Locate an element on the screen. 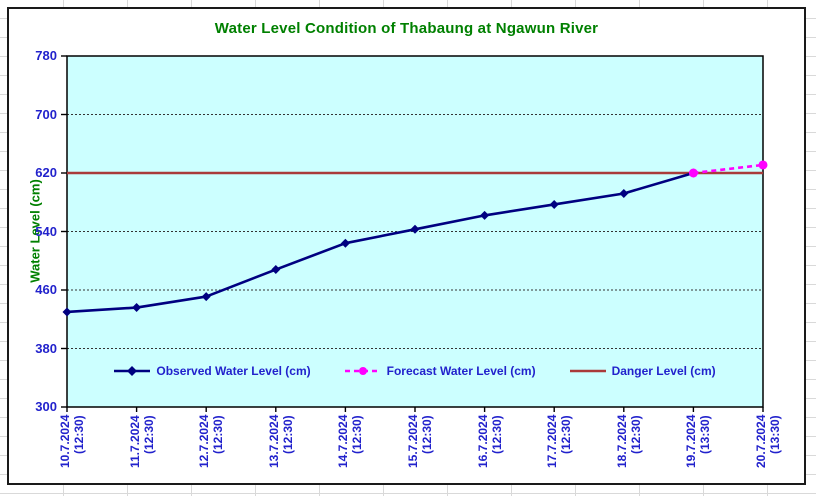 The height and width of the screenshot is (496, 816). x-axis-category-label: 18.7.2024 (12:30) is located at coordinates (628, 442).